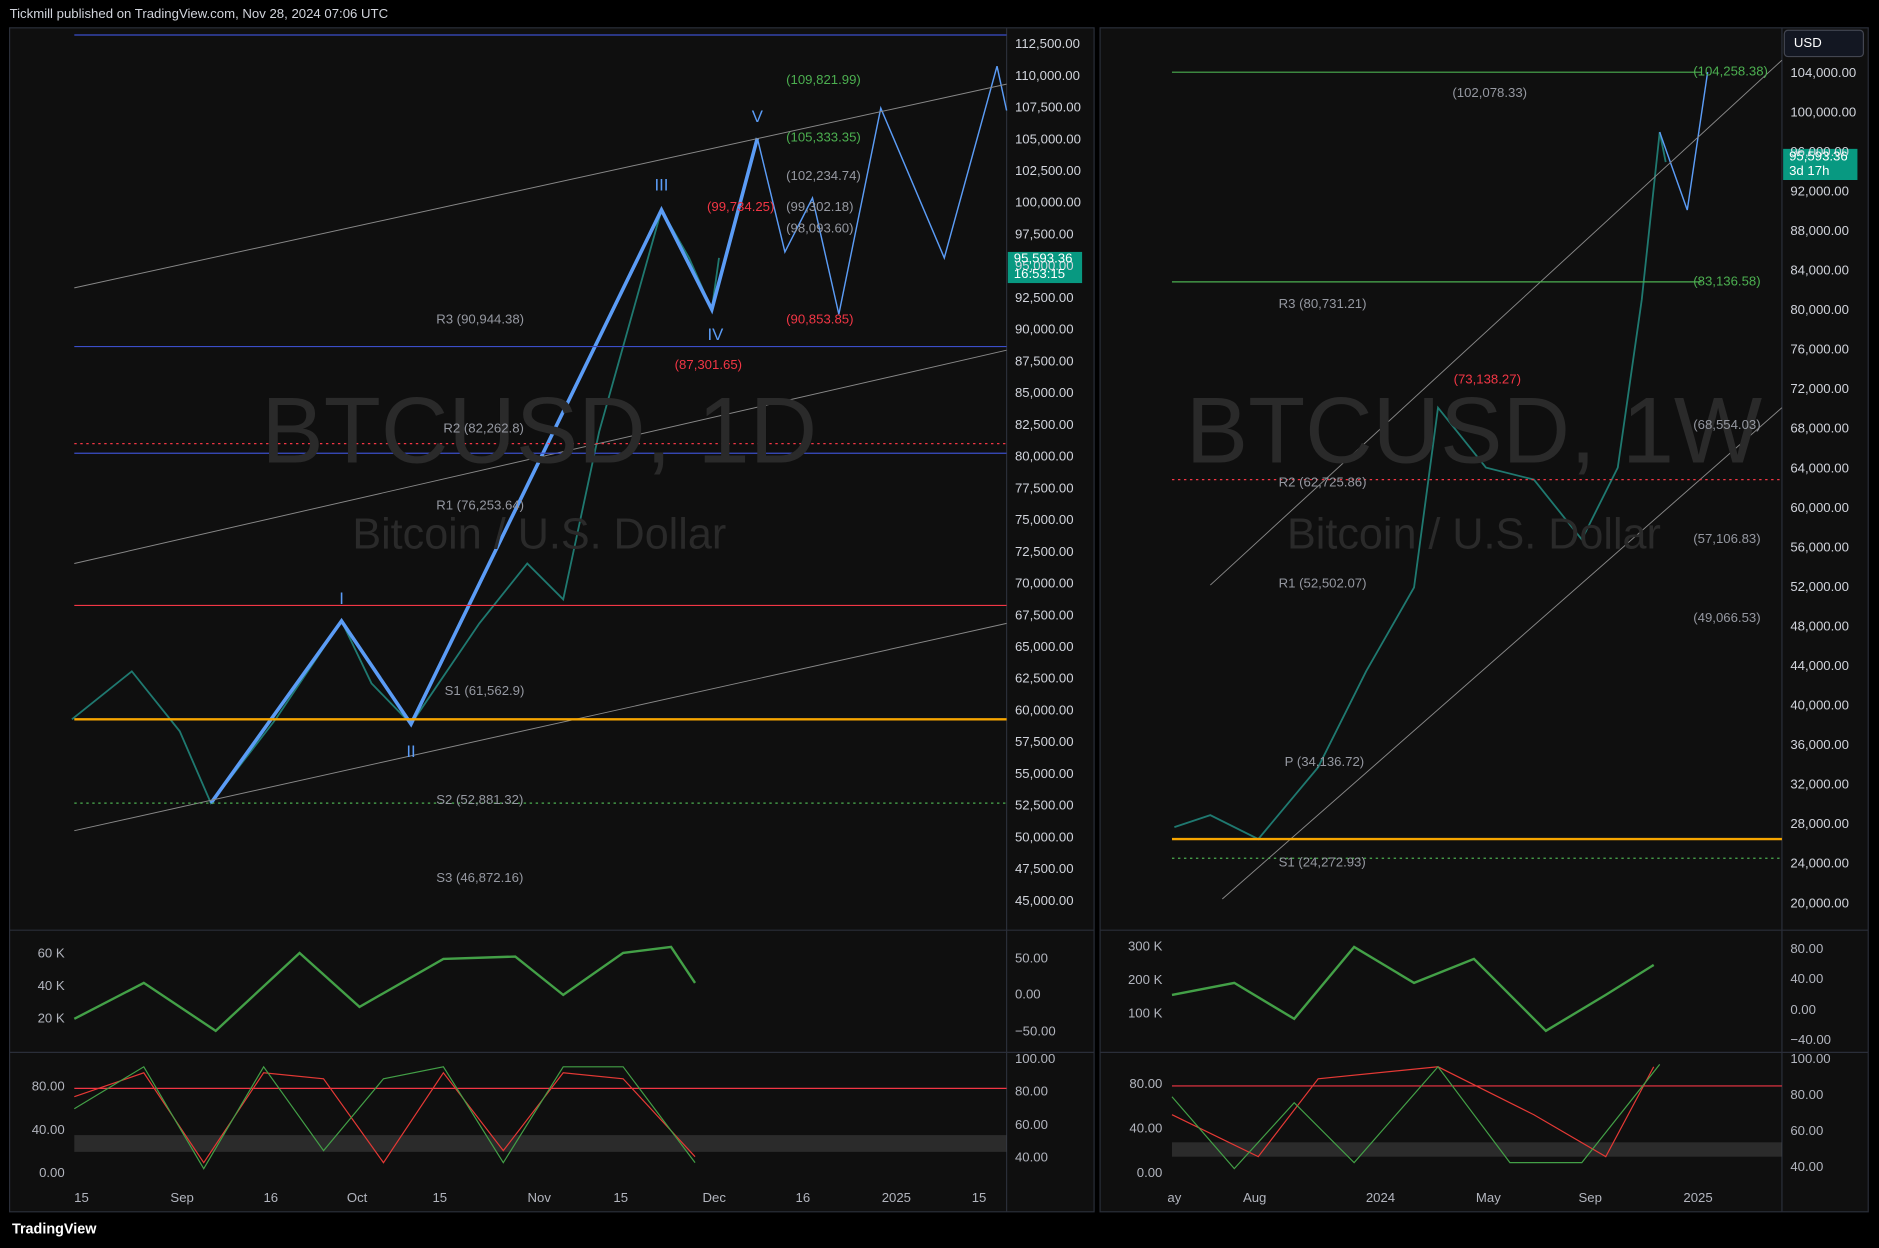 This screenshot has height=1248, width=1879. What do you see at coordinates (1726, 538) in the screenshot?
I see `level-label: (57,106.83)` at bounding box center [1726, 538].